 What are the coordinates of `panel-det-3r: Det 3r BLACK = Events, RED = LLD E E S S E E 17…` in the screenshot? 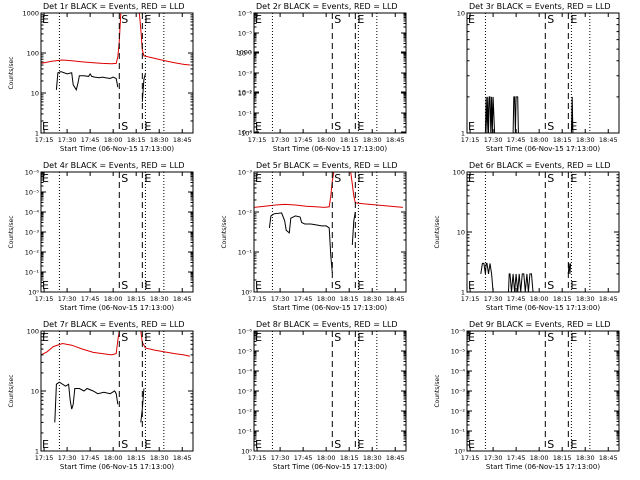 It's located at (538, 77).